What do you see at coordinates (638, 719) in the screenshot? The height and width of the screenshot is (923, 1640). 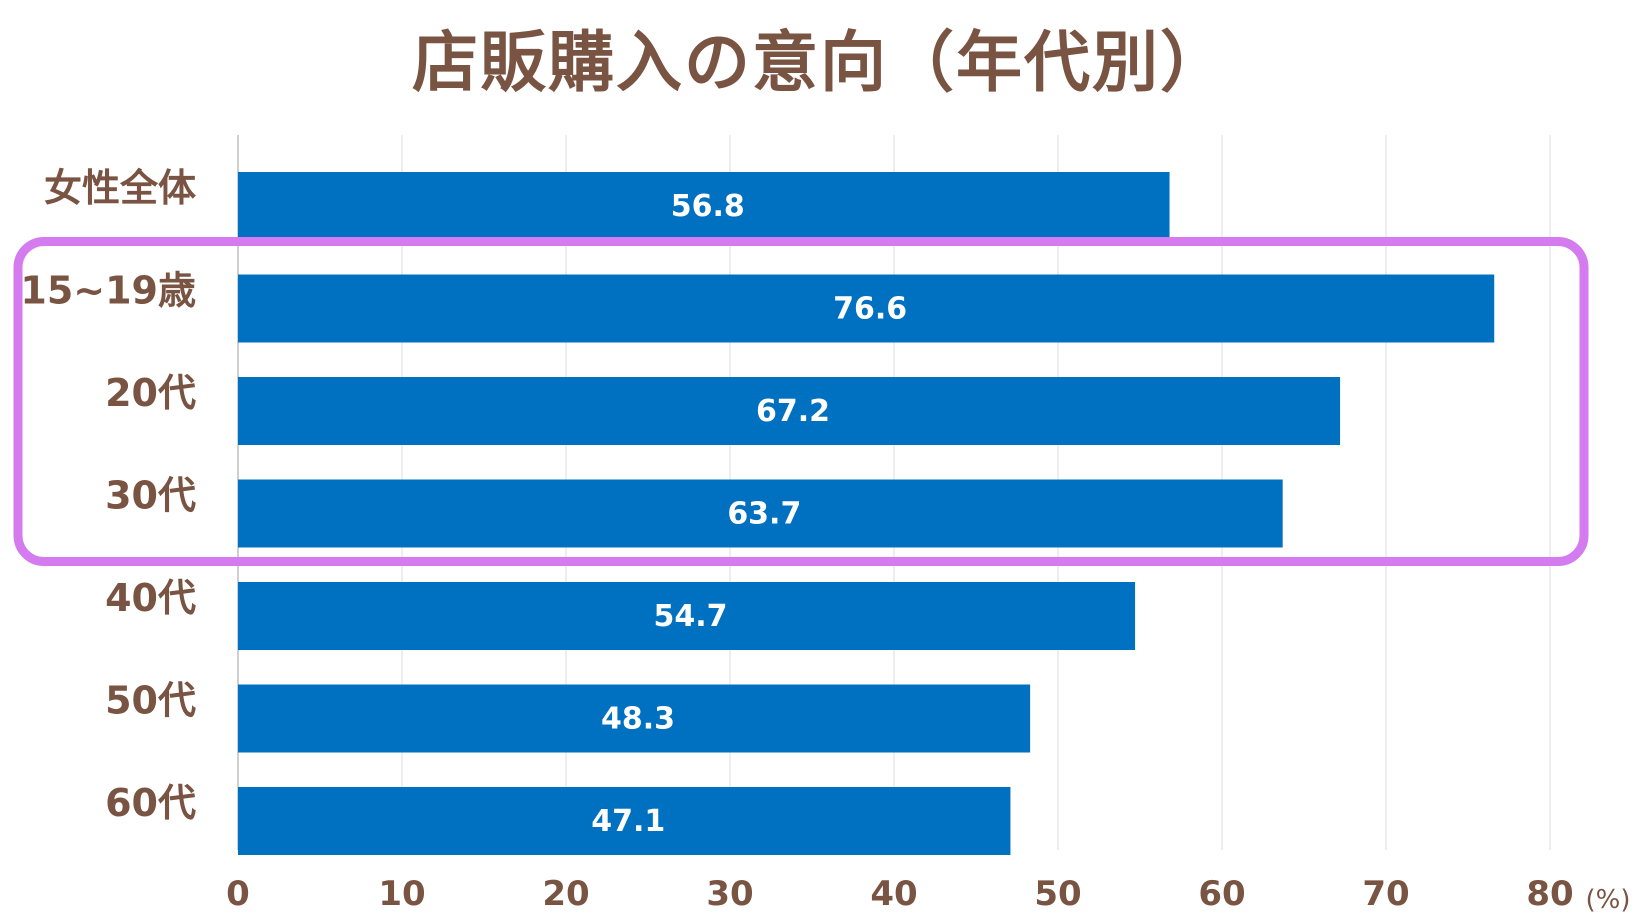 I see `value-label: 48.3` at bounding box center [638, 719].